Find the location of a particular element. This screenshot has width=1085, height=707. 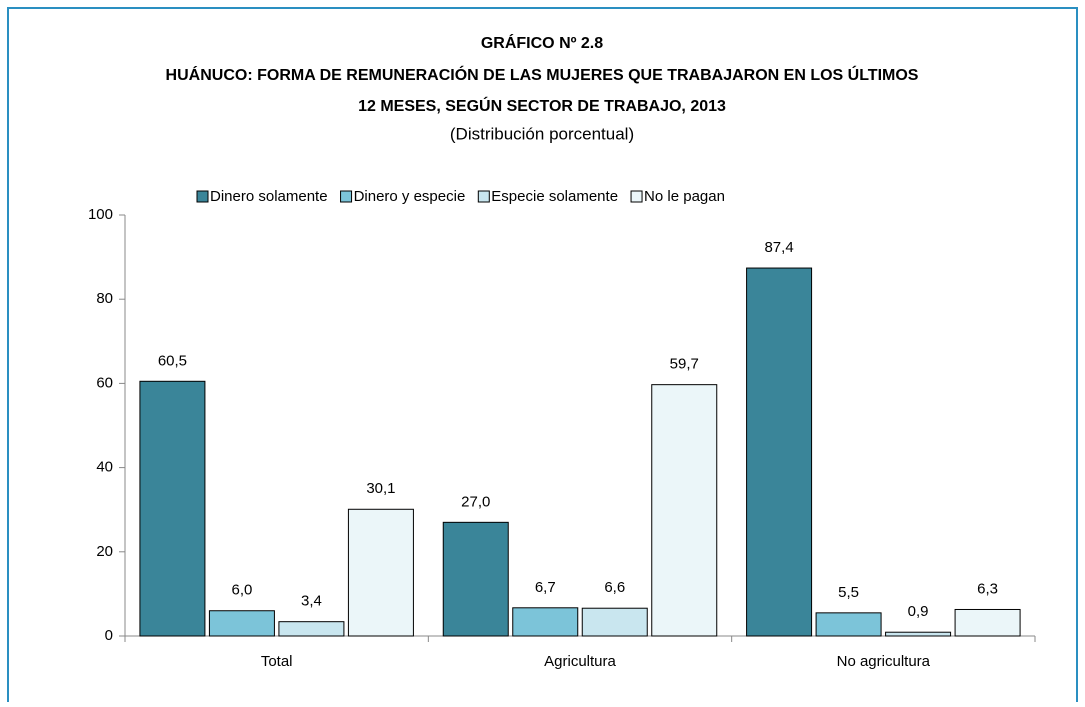

chart-title: GRÁFICO Nº 2.8 is located at coordinates (542, 42).